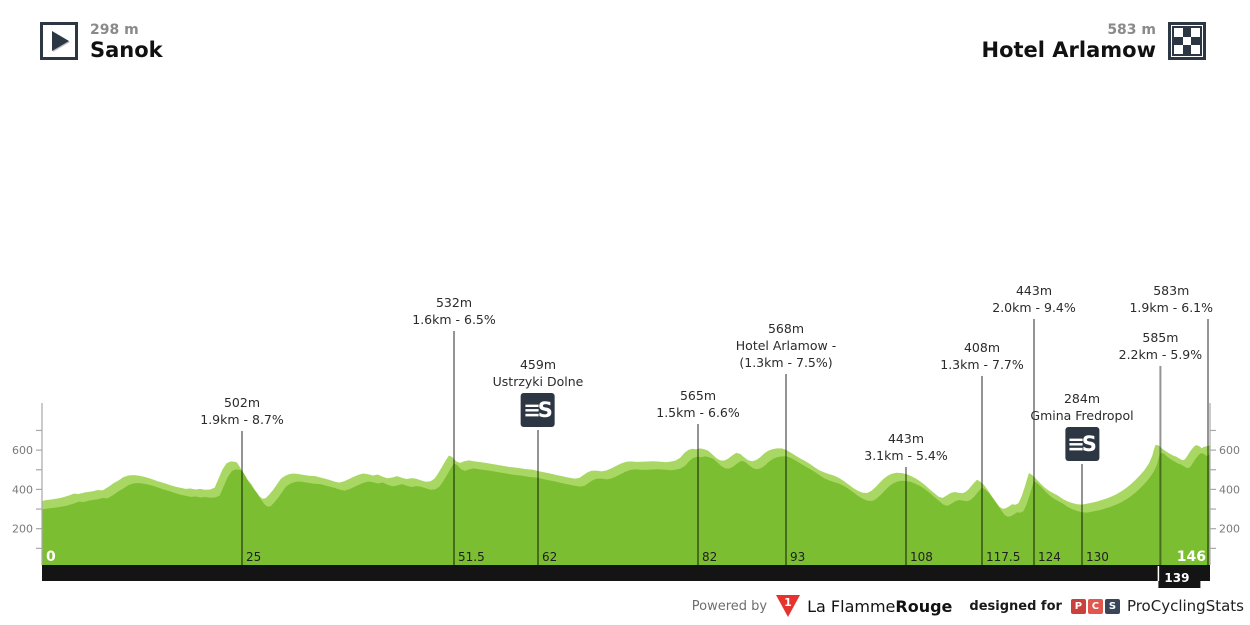 Image resolution: width=1250 pixels, height=625 pixels. I want to click on x-tick-label: 146, so click(1191, 557).